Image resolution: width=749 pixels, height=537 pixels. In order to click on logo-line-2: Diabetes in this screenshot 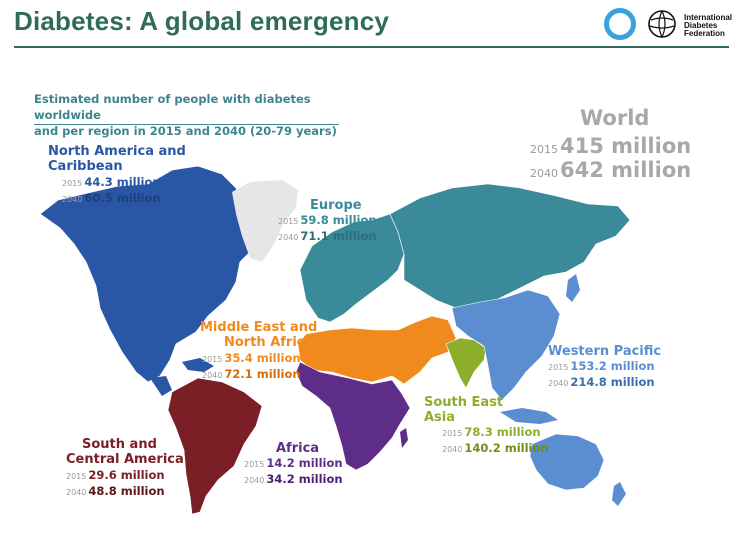, I will do `click(701, 25)`.